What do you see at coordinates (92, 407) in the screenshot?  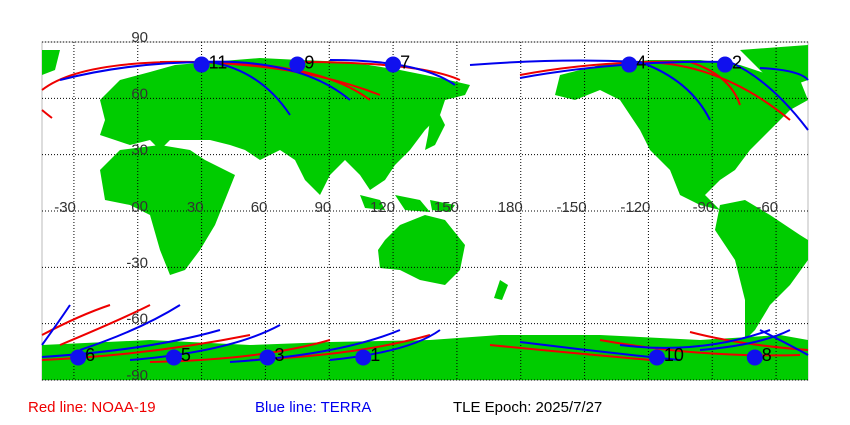 I see `legend-noaa: Red line: NOAA-19` at bounding box center [92, 407].